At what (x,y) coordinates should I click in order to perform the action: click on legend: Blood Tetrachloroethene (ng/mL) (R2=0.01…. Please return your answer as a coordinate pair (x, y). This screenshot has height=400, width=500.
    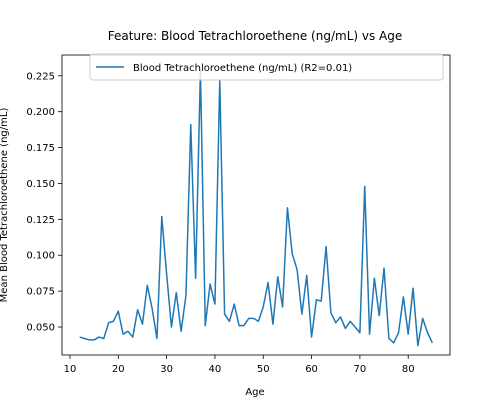
    Looking at the image, I should click on (266, 67).